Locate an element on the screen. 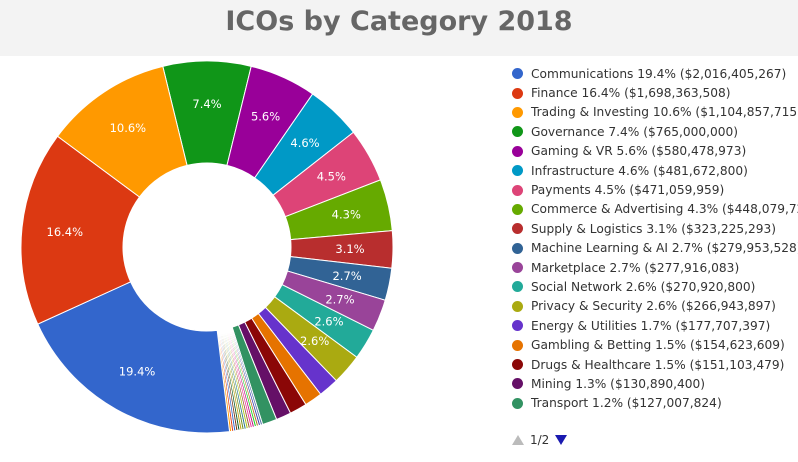 Image resolution: width=798 pixels, height=462 pixels. slice-label: 5.6% is located at coordinates (265, 117).